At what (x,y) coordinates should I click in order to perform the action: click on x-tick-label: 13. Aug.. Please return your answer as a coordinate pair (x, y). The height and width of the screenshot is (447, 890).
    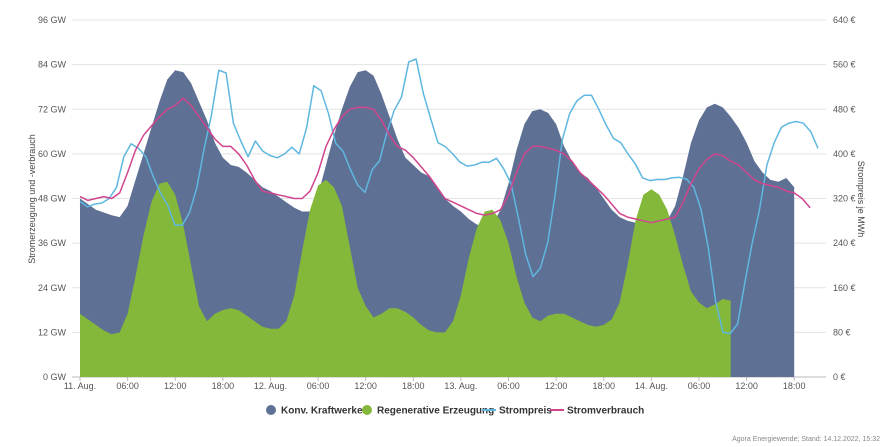
    Looking at the image, I should click on (460, 386).